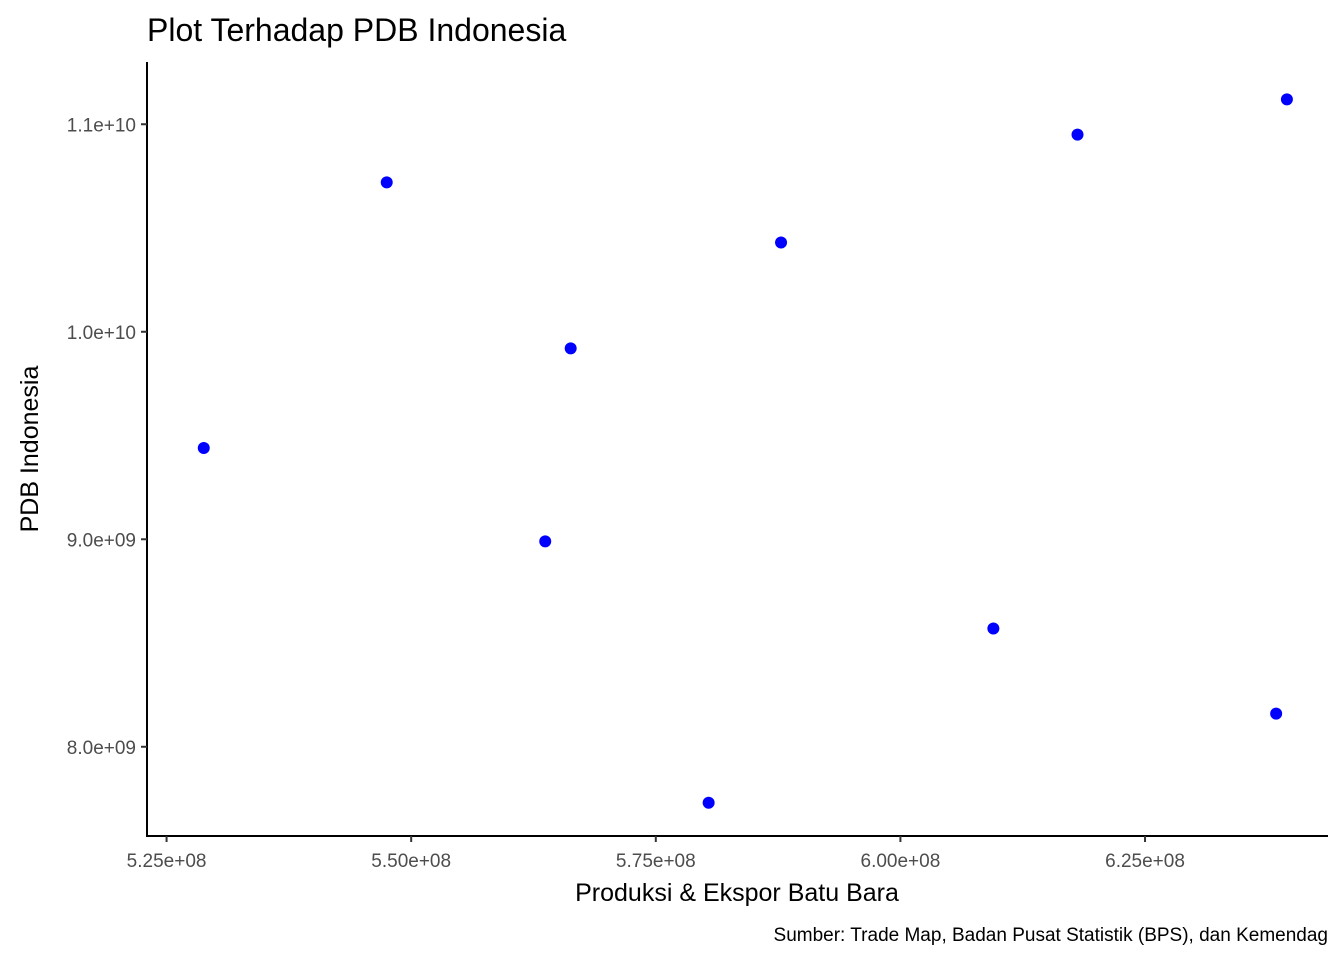 This screenshot has height=960, width=1344. What do you see at coordinates (101, 333) in the screenshot?
I see `y-tick-label: 1.0e+10` at bounding box center [101, 333].